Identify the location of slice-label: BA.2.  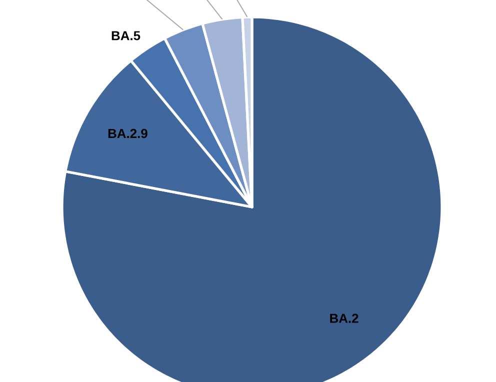
(344, 318).